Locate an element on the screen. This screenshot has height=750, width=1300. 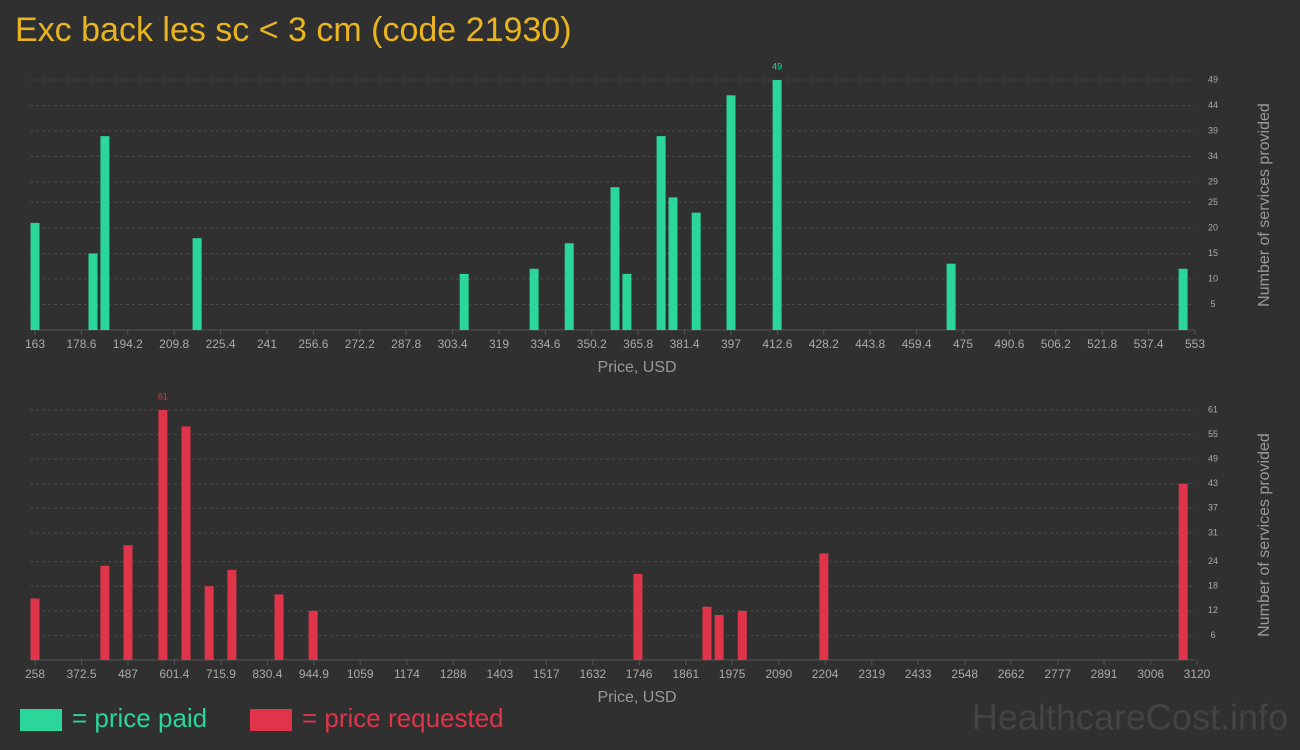
x-tick-label: 443.8 is located at coordinates (870, 344).